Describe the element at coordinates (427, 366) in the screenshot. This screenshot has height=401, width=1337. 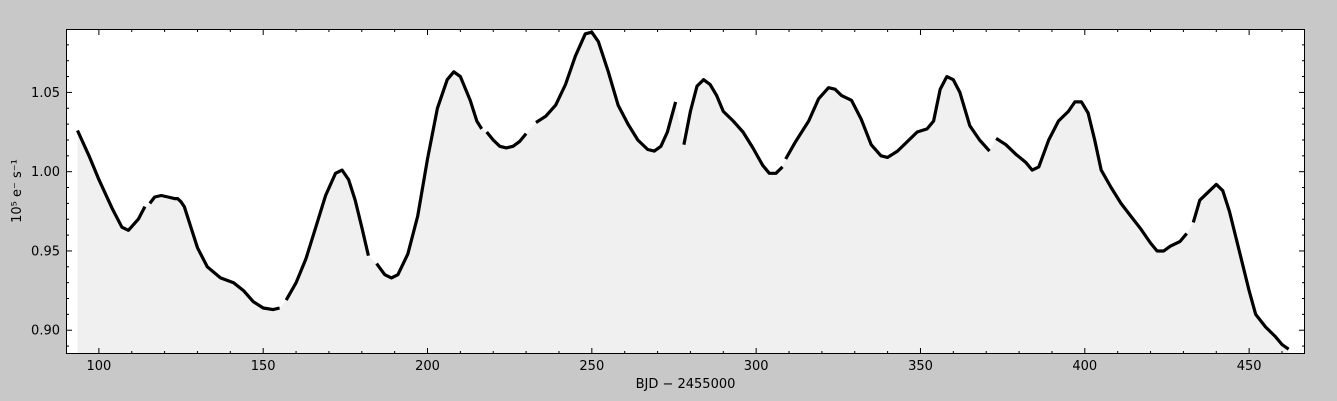
I see `x-tick-label: 200` at that location.